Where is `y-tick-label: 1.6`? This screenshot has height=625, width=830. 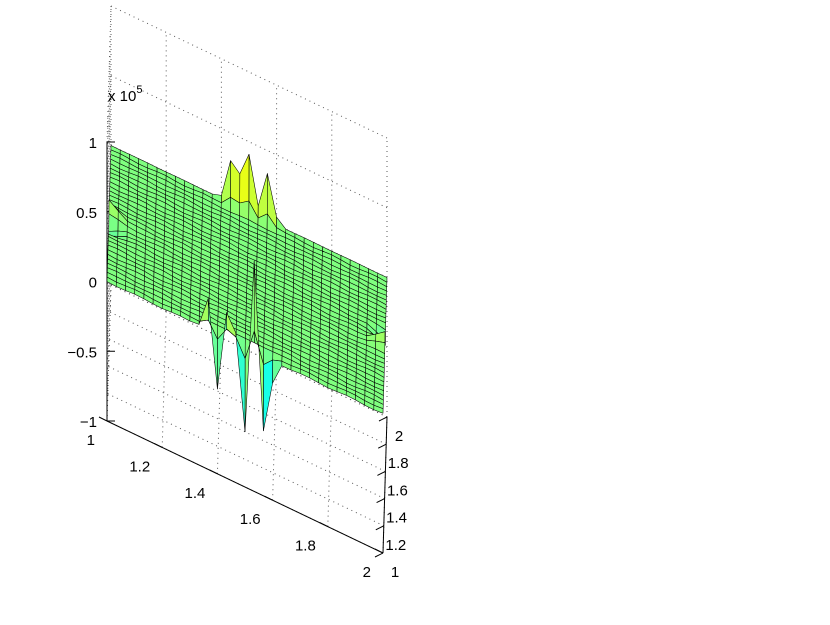 y-tick-label: 1.6 is located at coordinates (397, 490).